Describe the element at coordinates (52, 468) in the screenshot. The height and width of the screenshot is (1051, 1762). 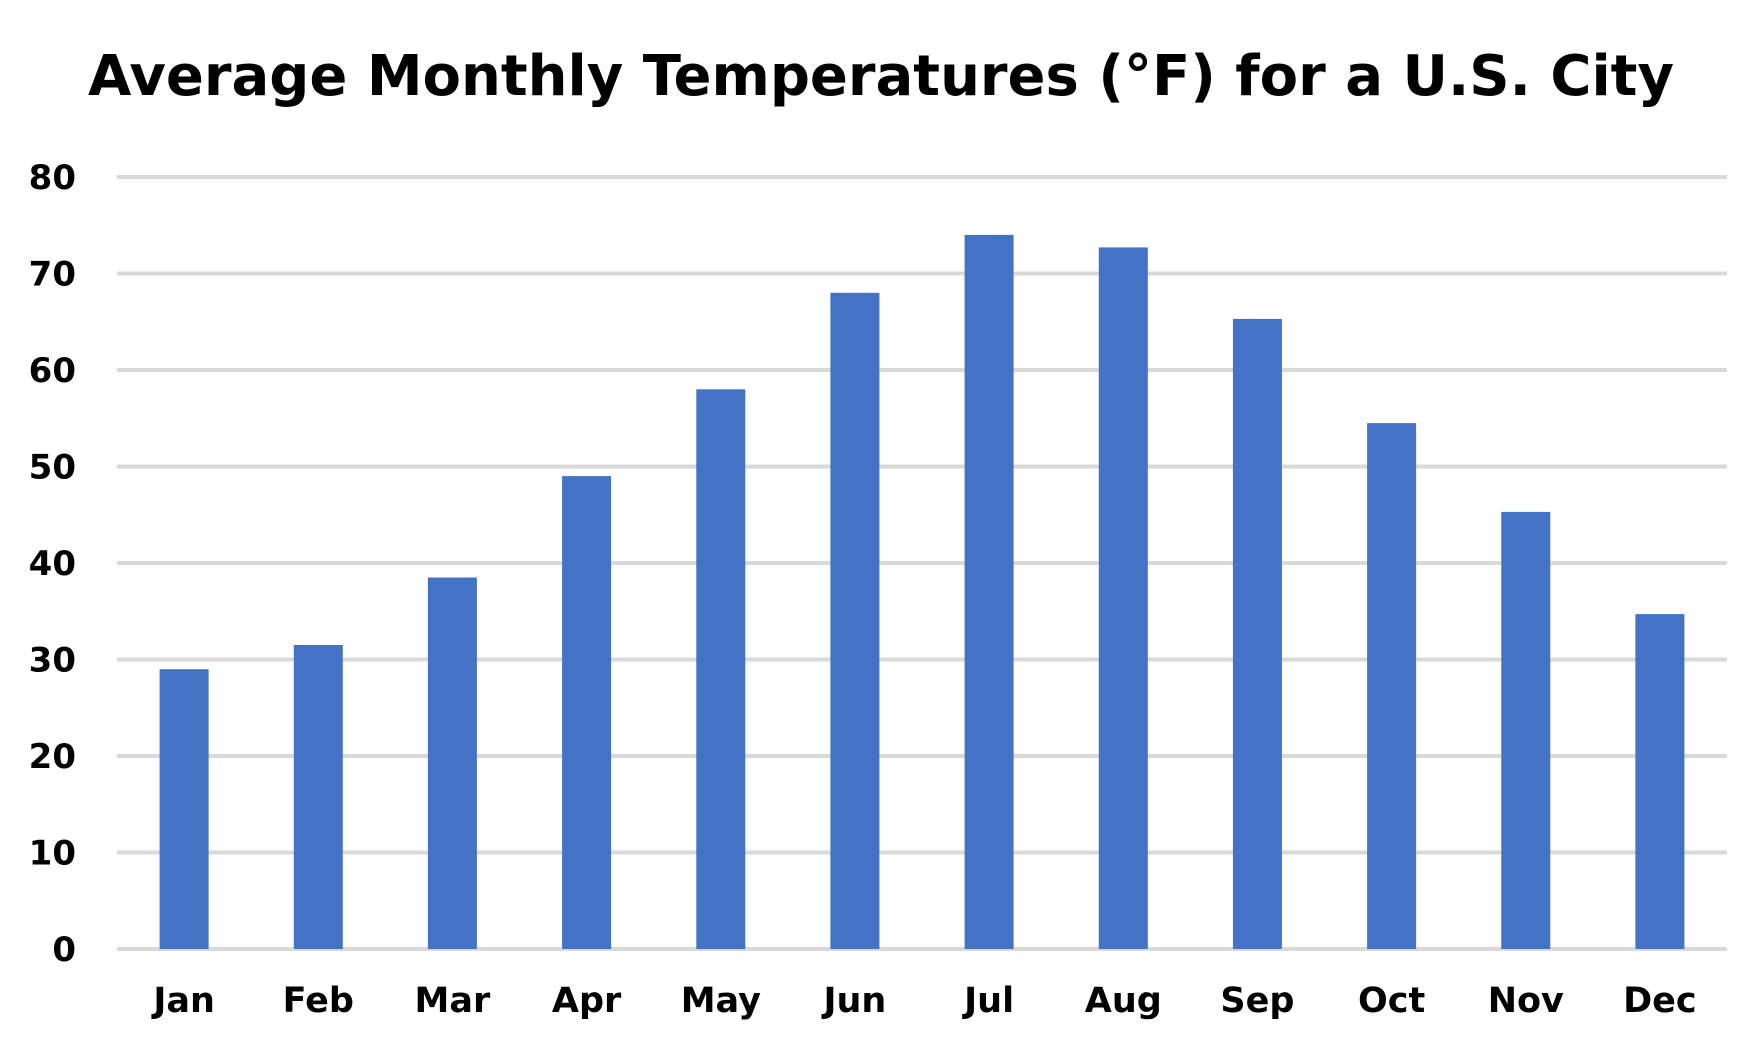
I see `y-tick-label: 50` at that location.